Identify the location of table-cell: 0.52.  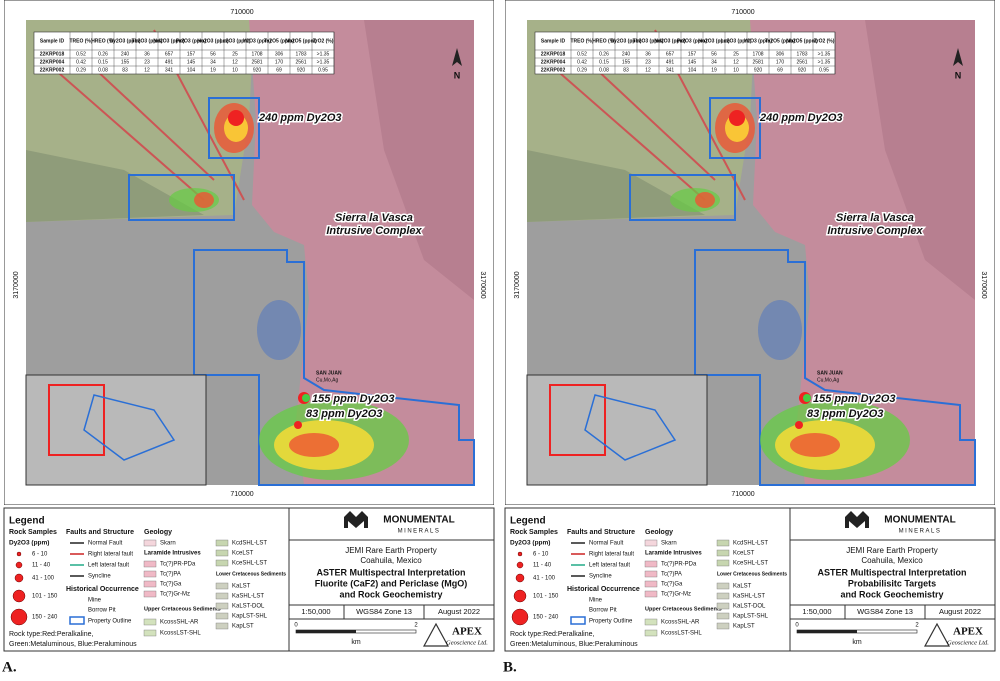
(81, 54).